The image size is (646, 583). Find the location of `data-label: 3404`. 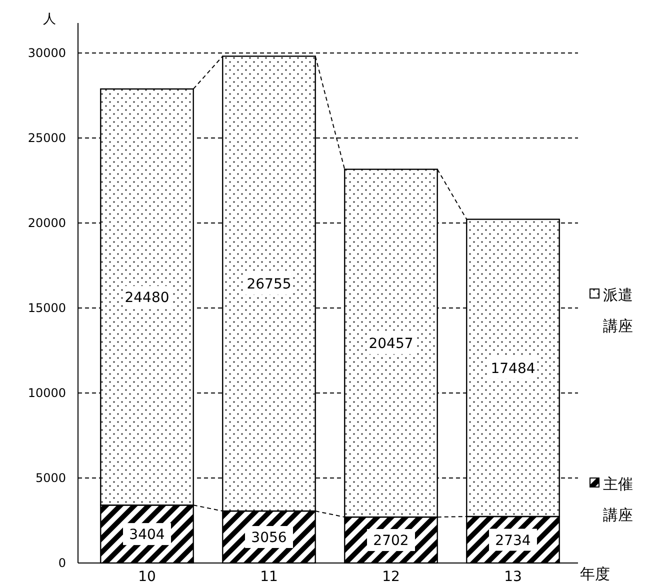

data-label: 3404 is located at coordinates (147, 535).